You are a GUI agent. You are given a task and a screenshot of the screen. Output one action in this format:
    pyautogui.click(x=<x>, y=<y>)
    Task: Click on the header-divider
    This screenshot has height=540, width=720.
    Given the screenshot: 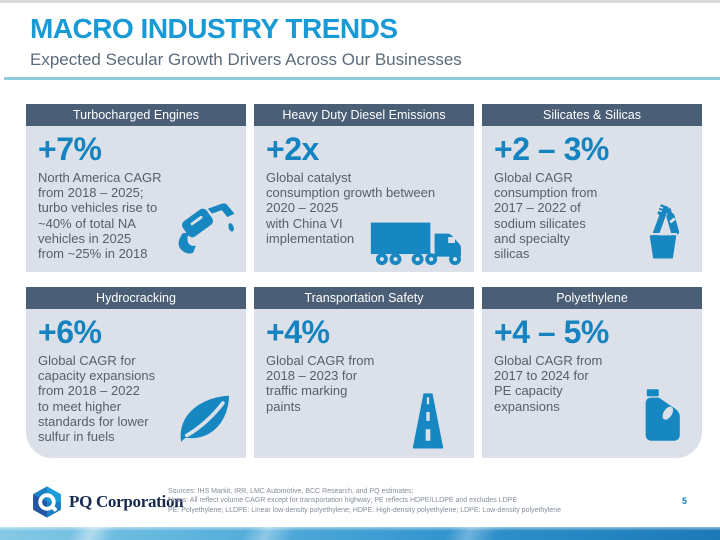 What is the action you would take?
    pyautogui.click(x=362, y=78)
    